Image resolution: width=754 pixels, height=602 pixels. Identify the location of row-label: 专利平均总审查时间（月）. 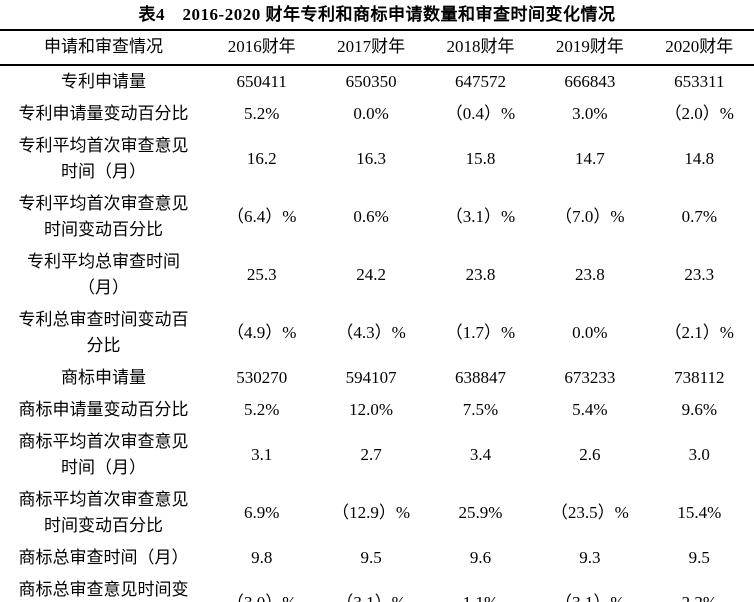
(103, 274).